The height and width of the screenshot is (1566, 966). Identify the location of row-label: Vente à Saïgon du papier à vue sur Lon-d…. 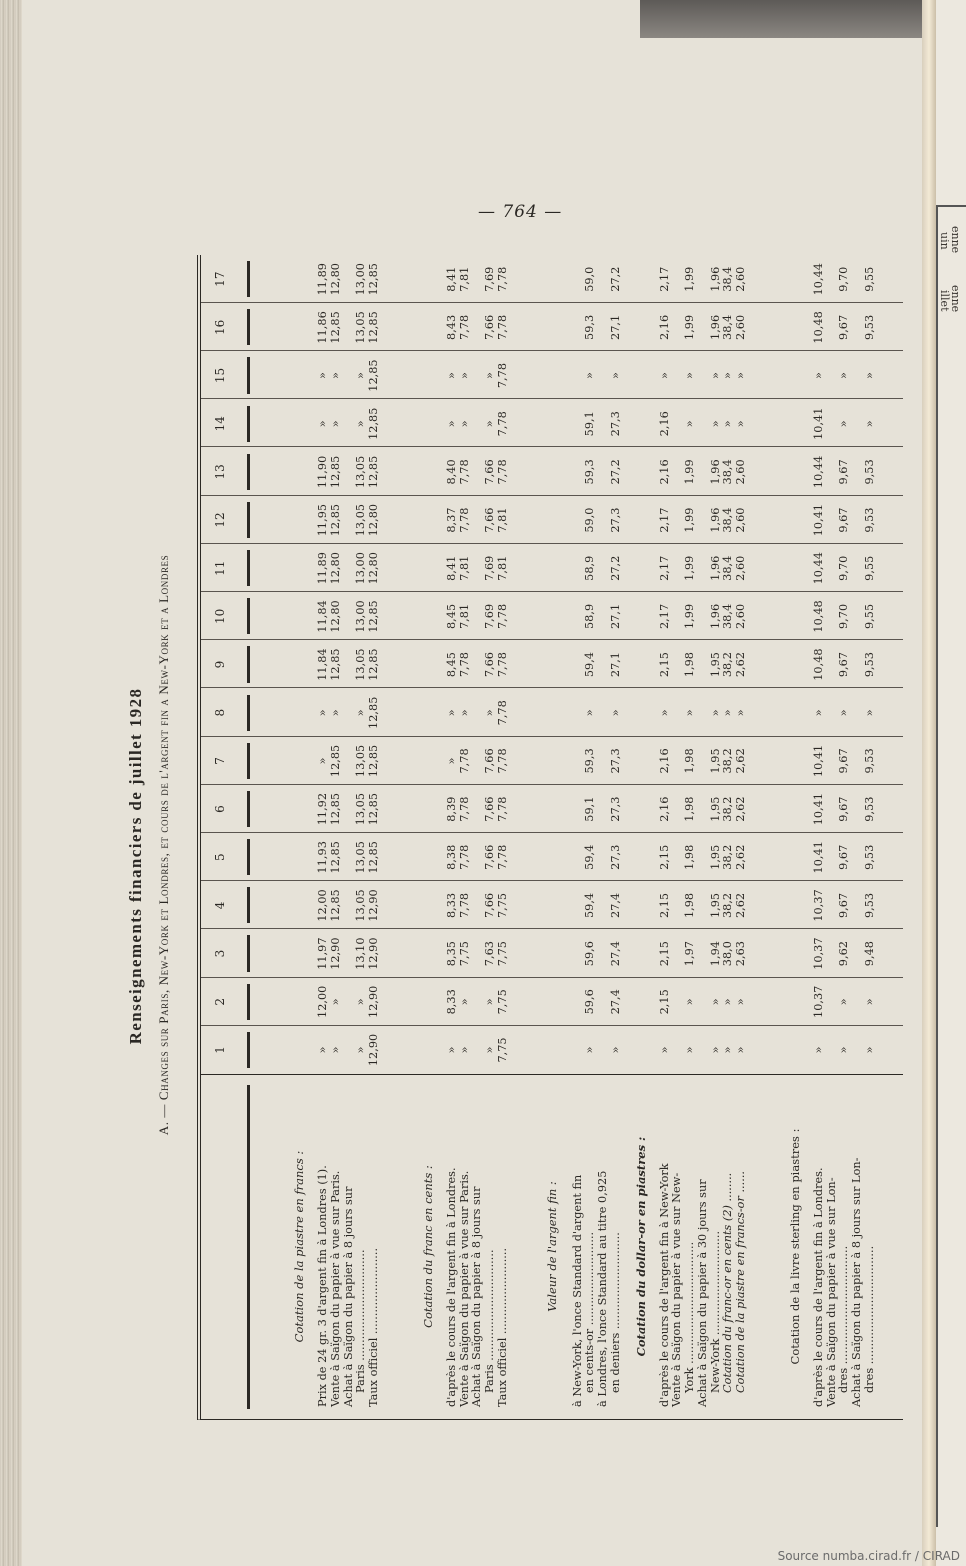
(839, 1246).